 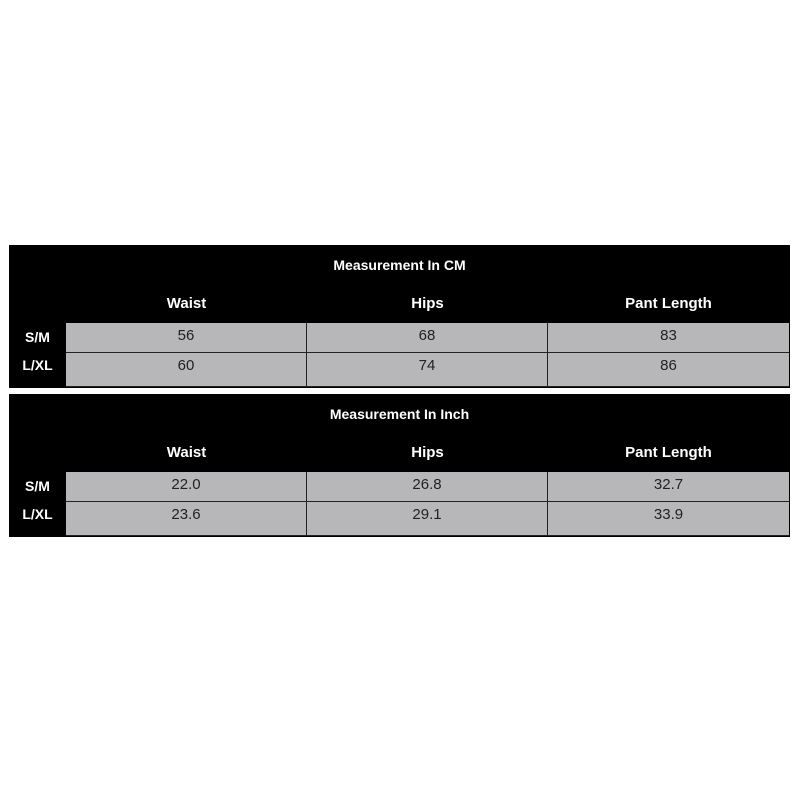 What do you see at coordinates (399, 265) in the screenshot?
I see `table-title: Measurement In CM` at bounding box center [399, 265].